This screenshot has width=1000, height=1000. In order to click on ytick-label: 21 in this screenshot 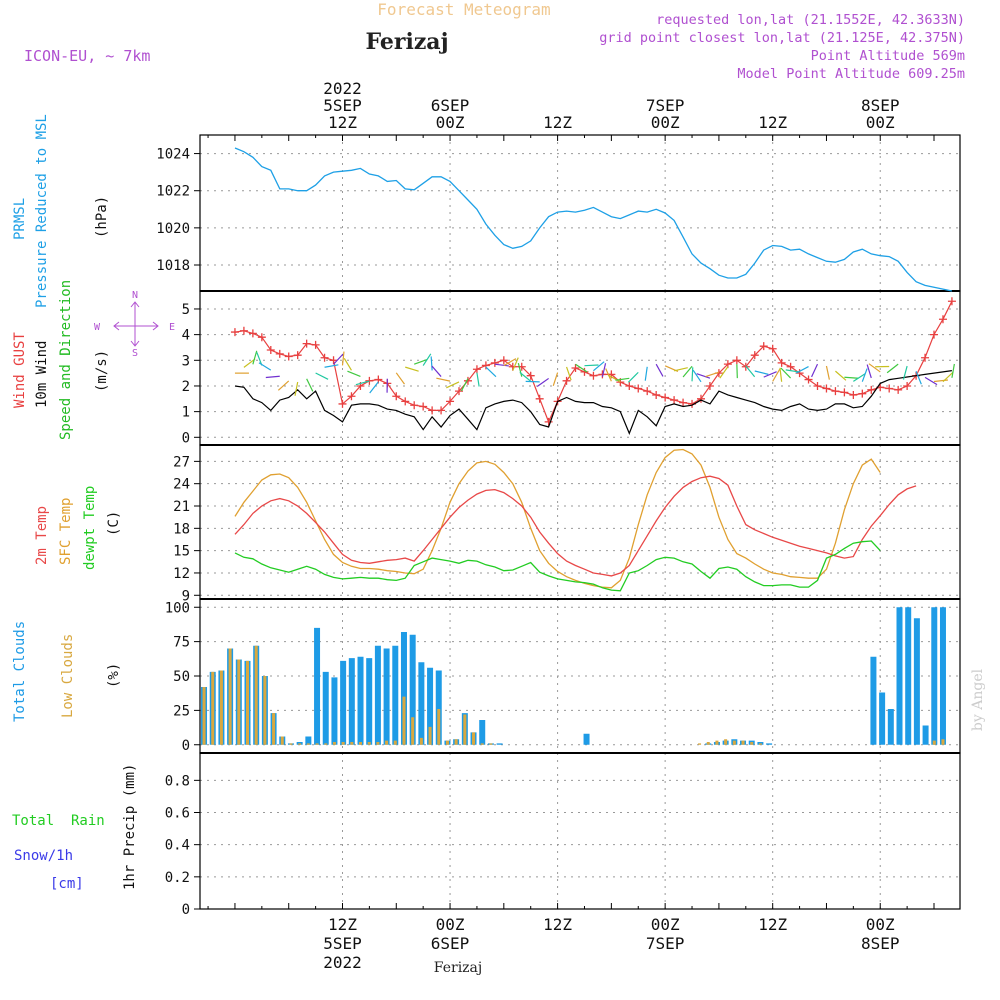, I will do `click(181, 507)`.